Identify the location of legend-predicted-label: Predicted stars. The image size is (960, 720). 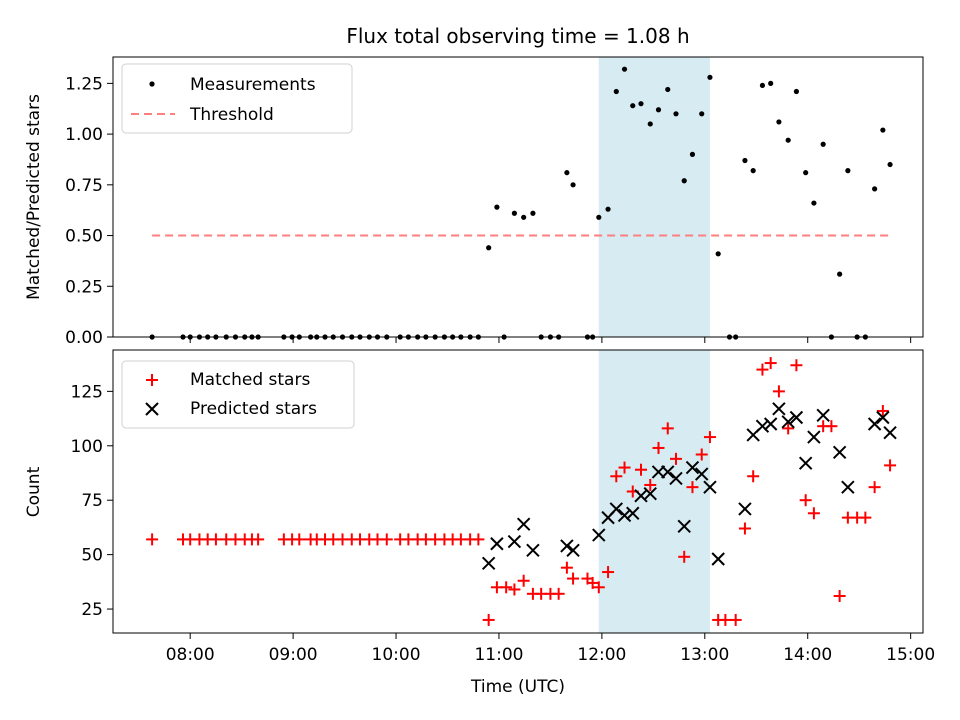
(253, 409).